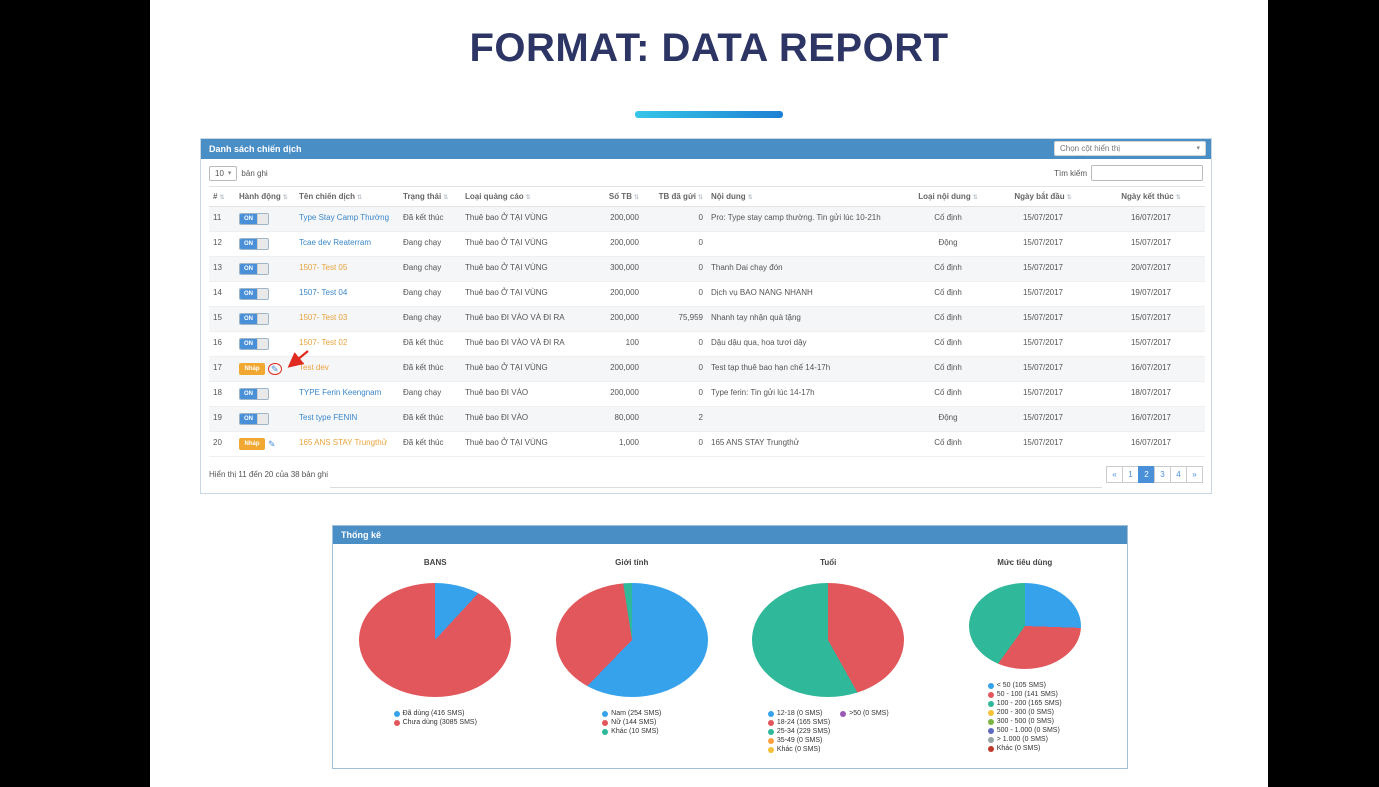 Image resolution: width=1379 pixels, height=787 pixels. I want to click on legend-label: > 1.000 (0 SMS), so click(1022, 739).